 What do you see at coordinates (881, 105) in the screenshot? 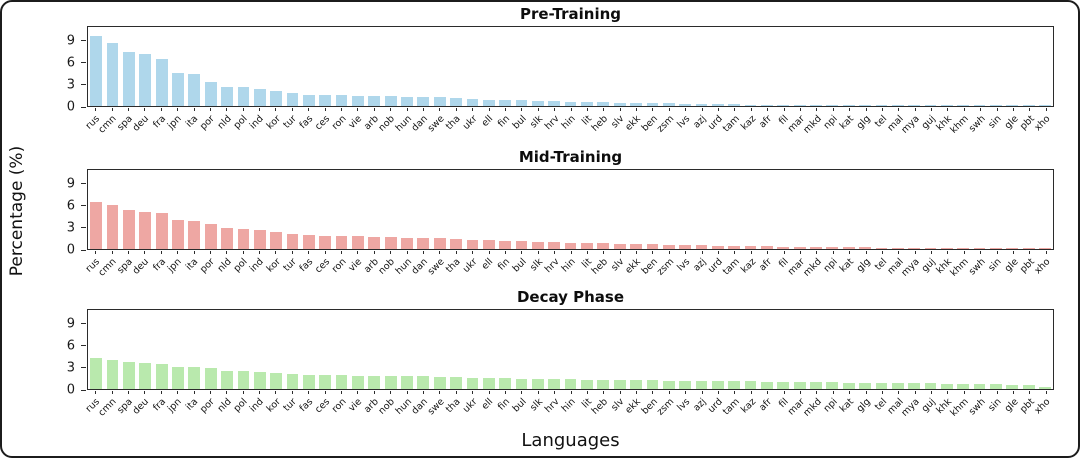
I see `bar-tel` at bounding box center [881, 105].